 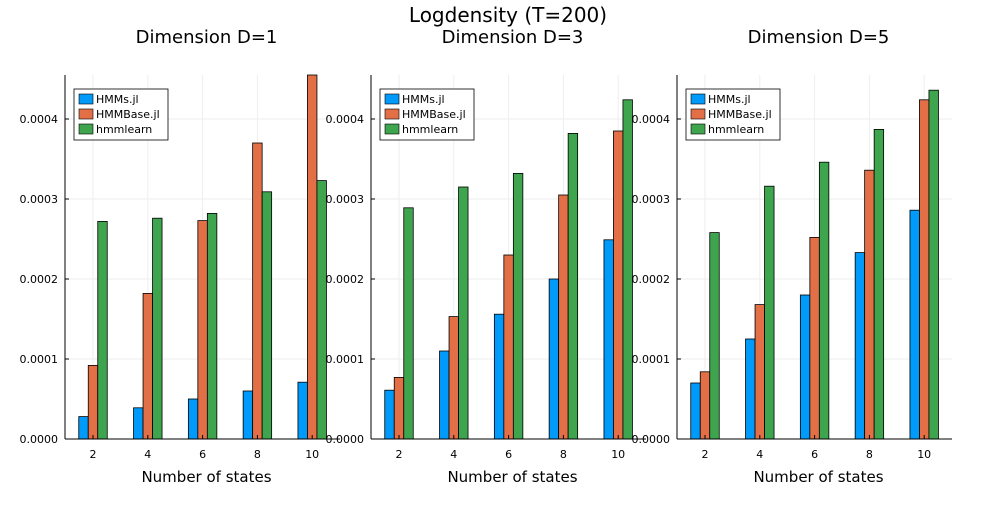 What do you see at coordinates (508, 15) in the screenshot?
I see `figure-title: Logdensity (T=200)` at bounding box center [508, 15].